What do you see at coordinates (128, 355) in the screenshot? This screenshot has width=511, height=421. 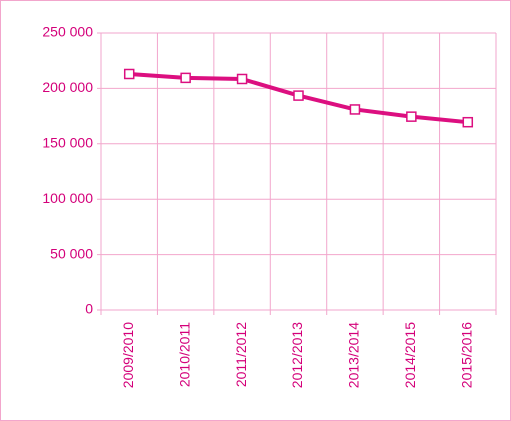 I see `x-tick-label: 2009/2010` at bounding box center [128, 355].